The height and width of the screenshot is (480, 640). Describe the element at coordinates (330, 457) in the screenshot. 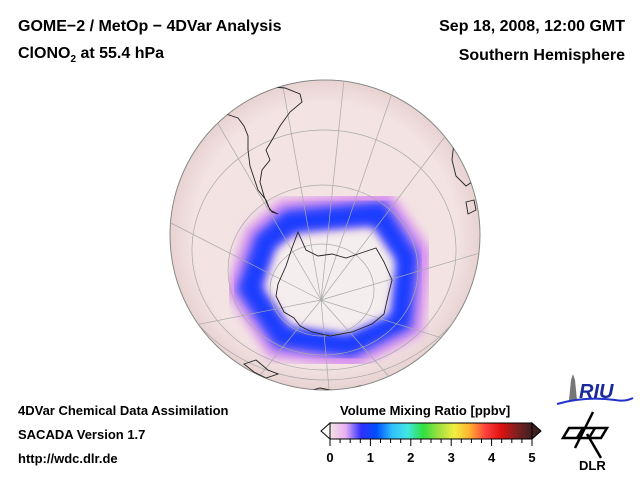

I see `colorbar-tick-label: 0` at that location.